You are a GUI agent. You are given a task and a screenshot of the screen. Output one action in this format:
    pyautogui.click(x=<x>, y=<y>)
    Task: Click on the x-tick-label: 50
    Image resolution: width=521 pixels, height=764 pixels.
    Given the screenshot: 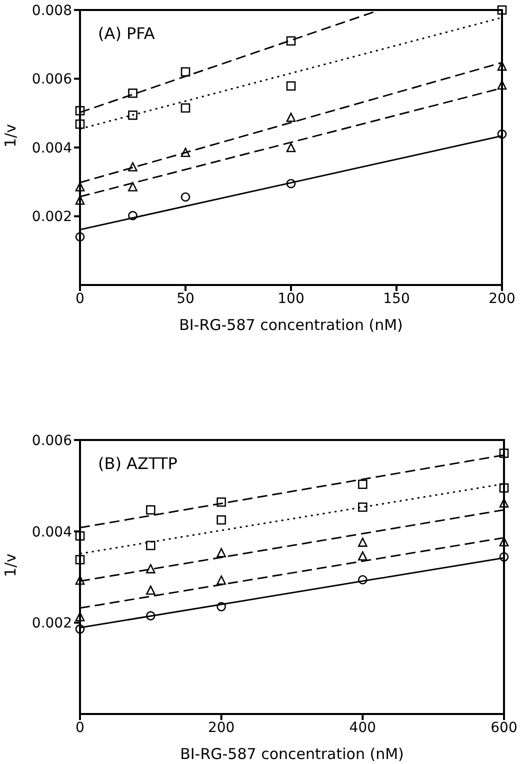 What is the action you would take?
    pyautogui.click(x=185, y=298)
    